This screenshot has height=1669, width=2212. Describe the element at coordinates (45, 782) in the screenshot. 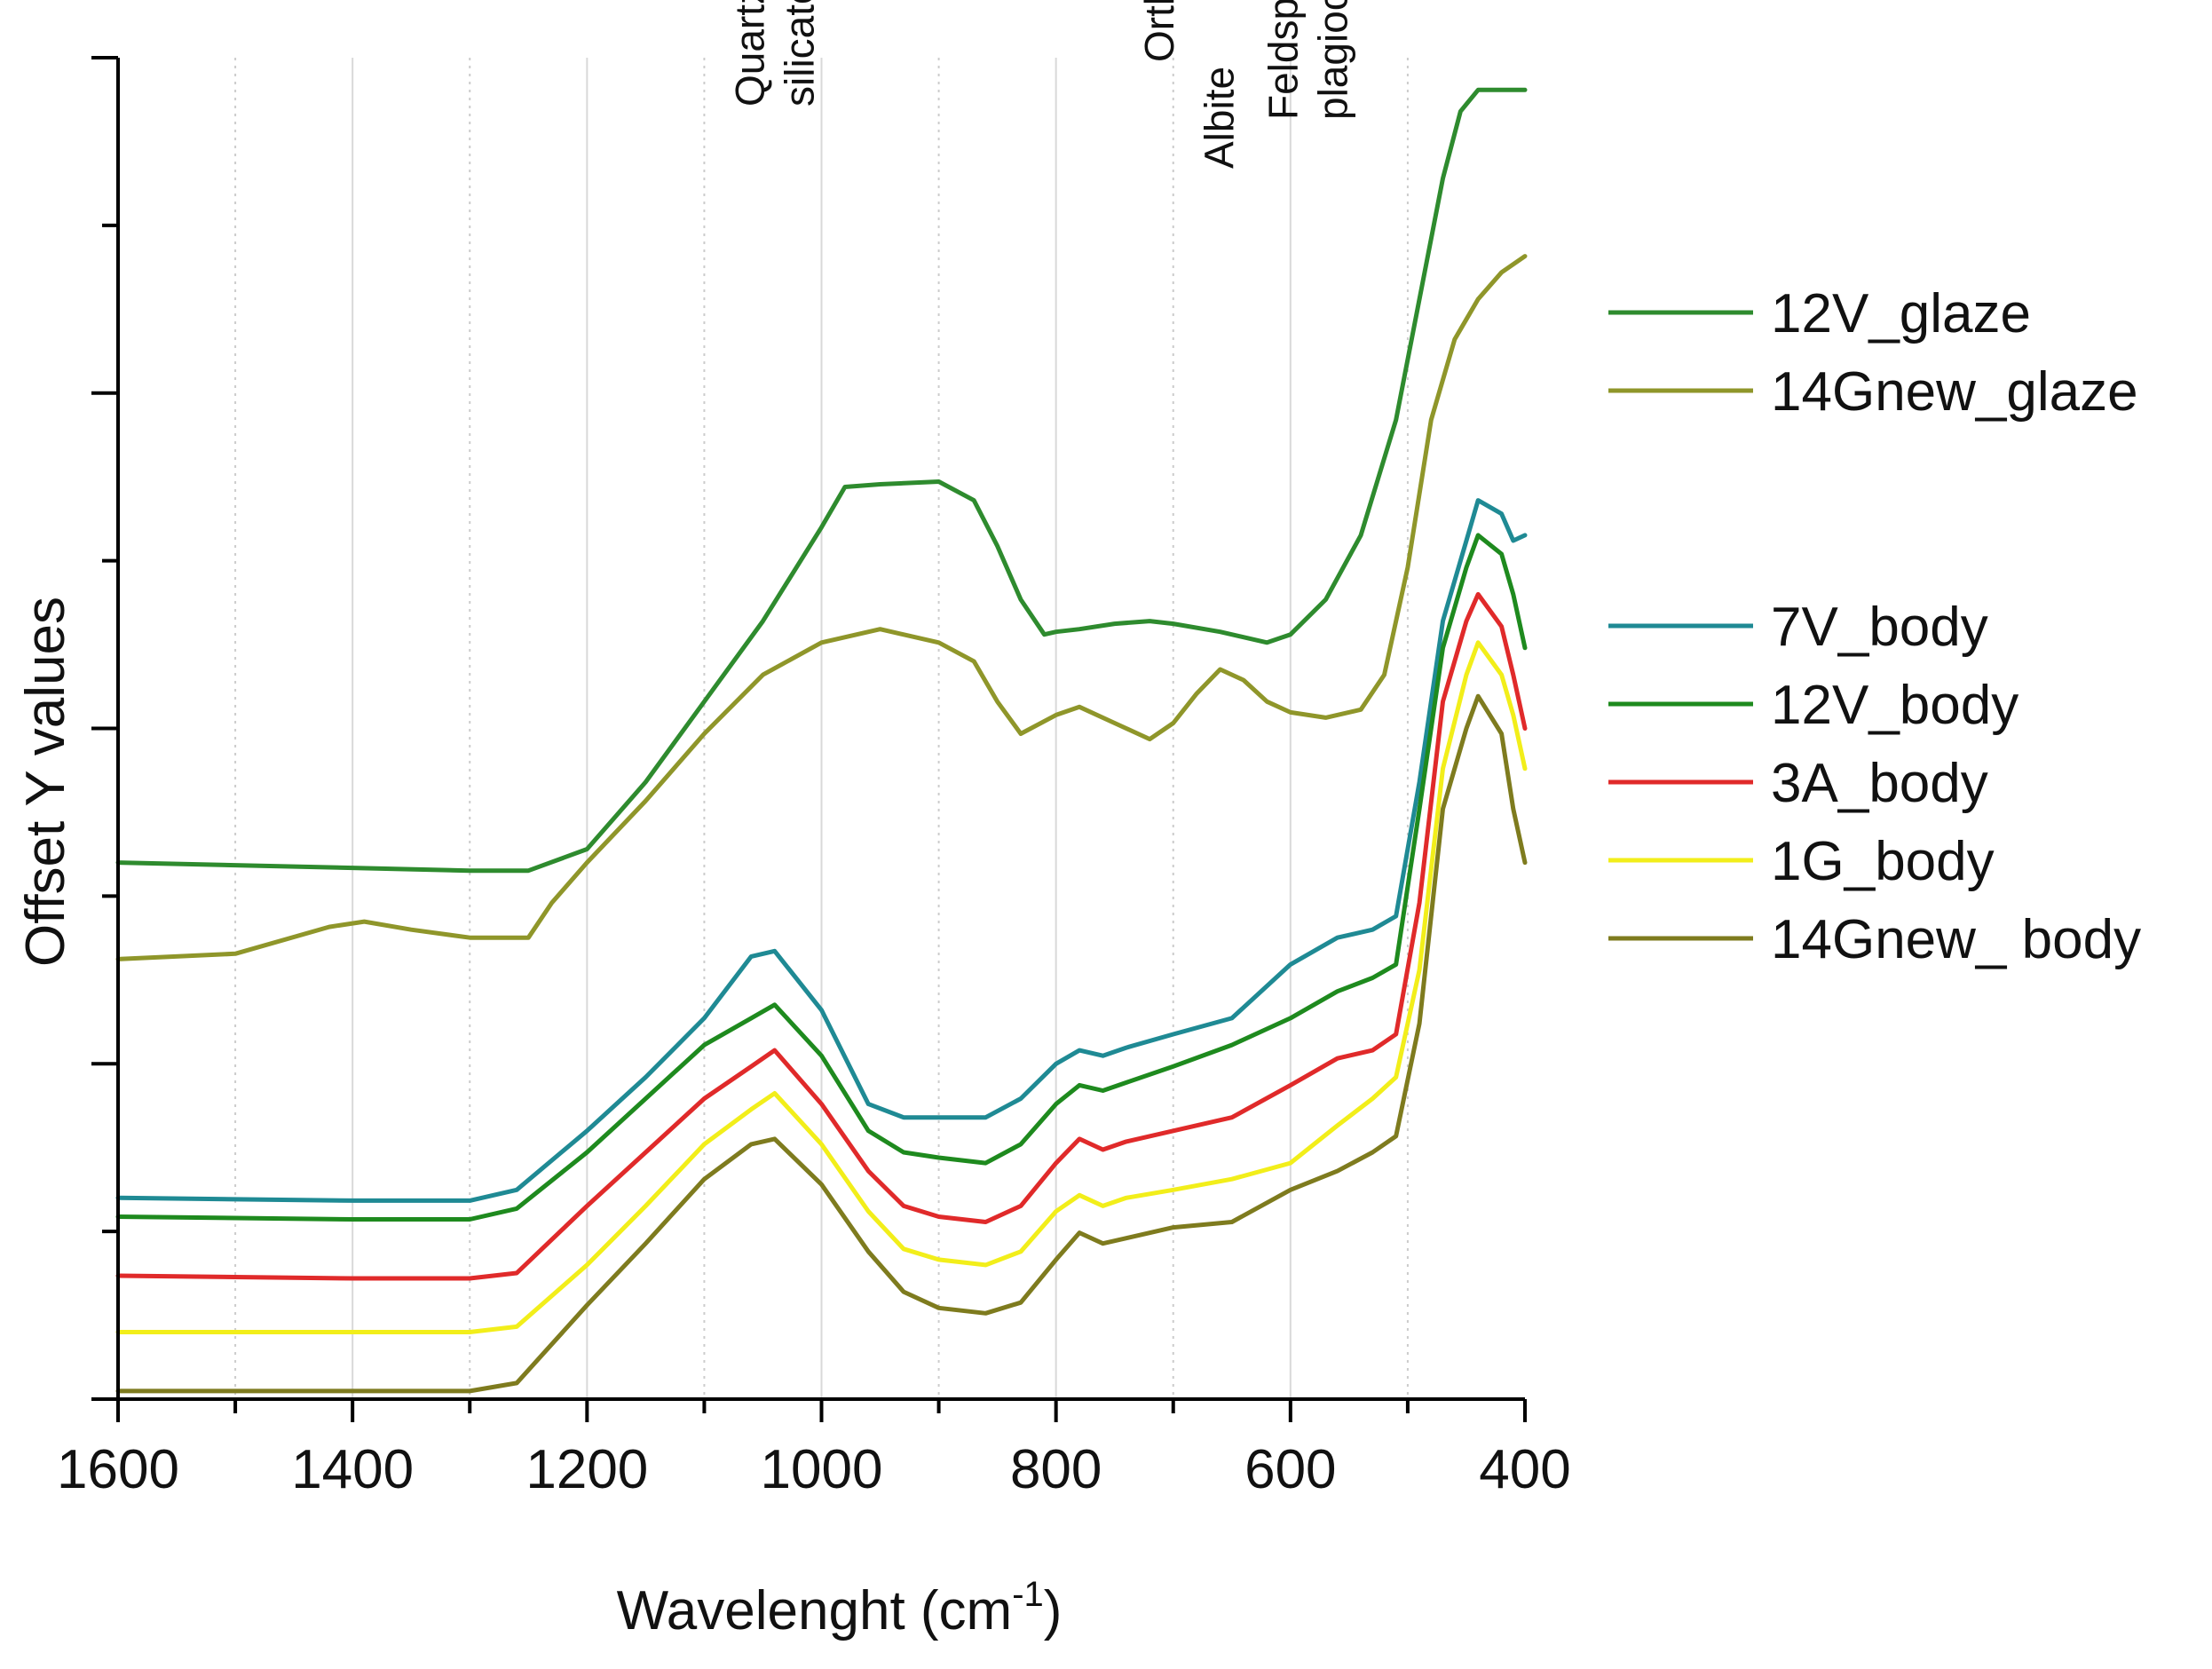

I see `y-axis-title: Offset Y values` at that location.